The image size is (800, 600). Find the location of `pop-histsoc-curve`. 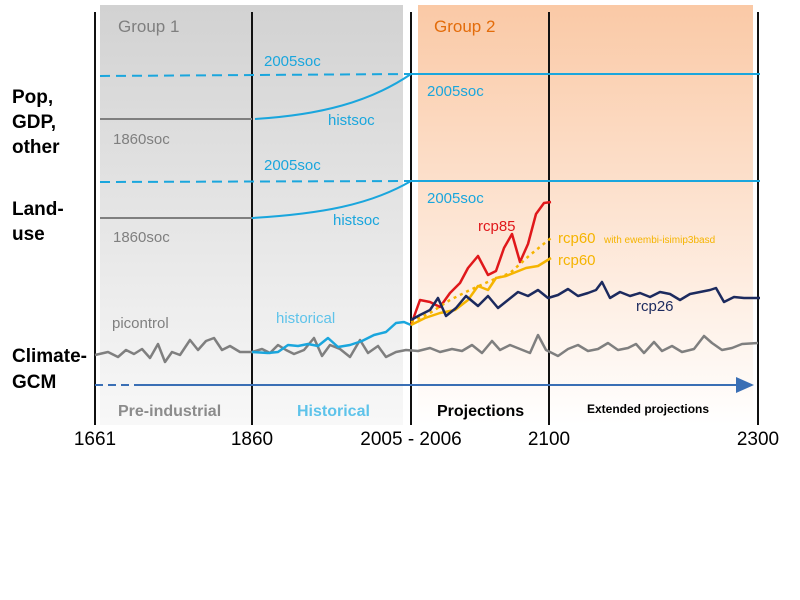

pop-histsoc-curve is located at coordinates (333, 96).